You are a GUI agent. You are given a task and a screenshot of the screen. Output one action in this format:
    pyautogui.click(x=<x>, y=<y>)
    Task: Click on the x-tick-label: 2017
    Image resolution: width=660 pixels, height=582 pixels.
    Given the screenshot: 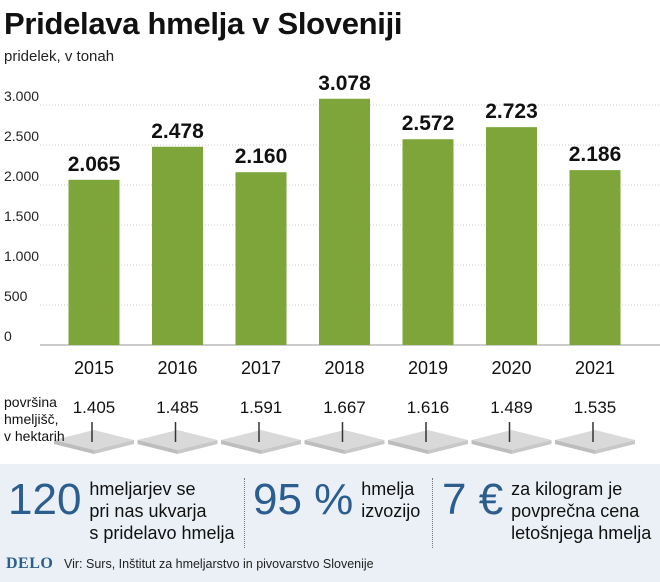 What is the action you would take?
    pyautogui.click(x=261, y=368)
    